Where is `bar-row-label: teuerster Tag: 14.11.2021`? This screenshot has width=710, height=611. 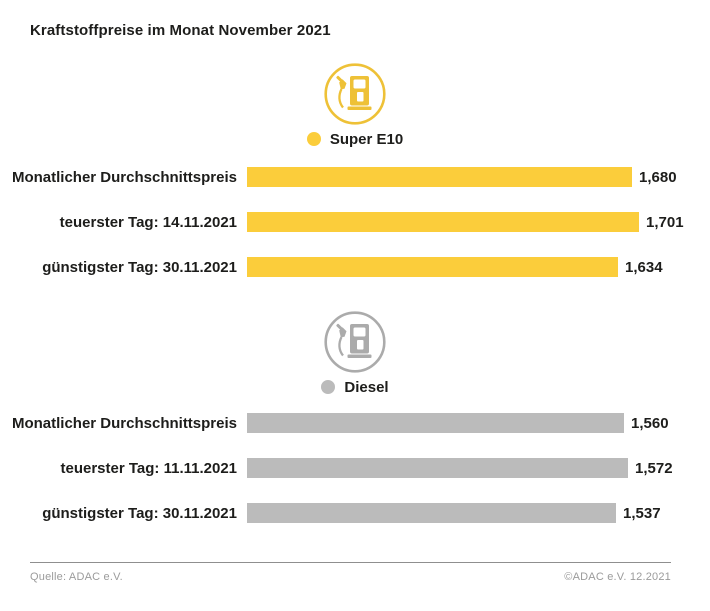
bar-row-label: teuerster Tag: 14.11.2021 is located at coordinates (148, 222).